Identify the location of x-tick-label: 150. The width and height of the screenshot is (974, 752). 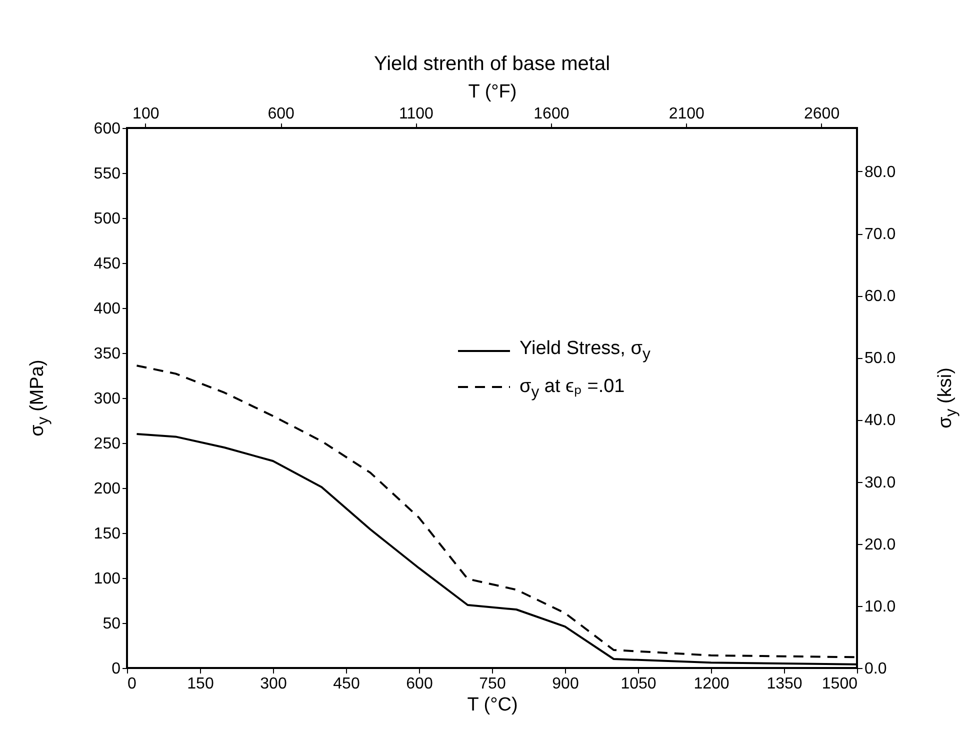
(200, 684).